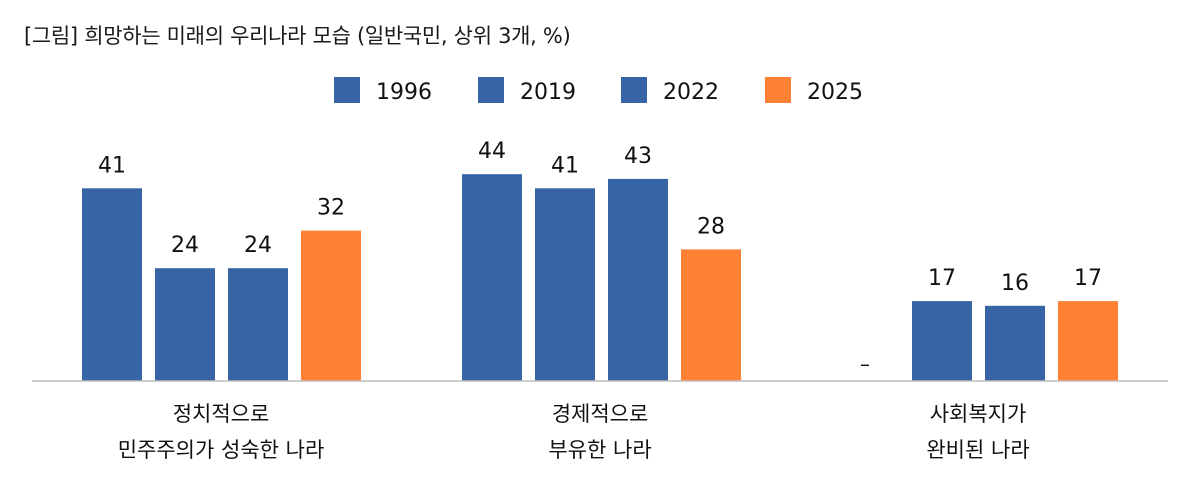 This screenshot has height=494, width=1192. I want to click on category-label-1-line-2: 민주주의가 성숙한 나라, so click(221, 450).